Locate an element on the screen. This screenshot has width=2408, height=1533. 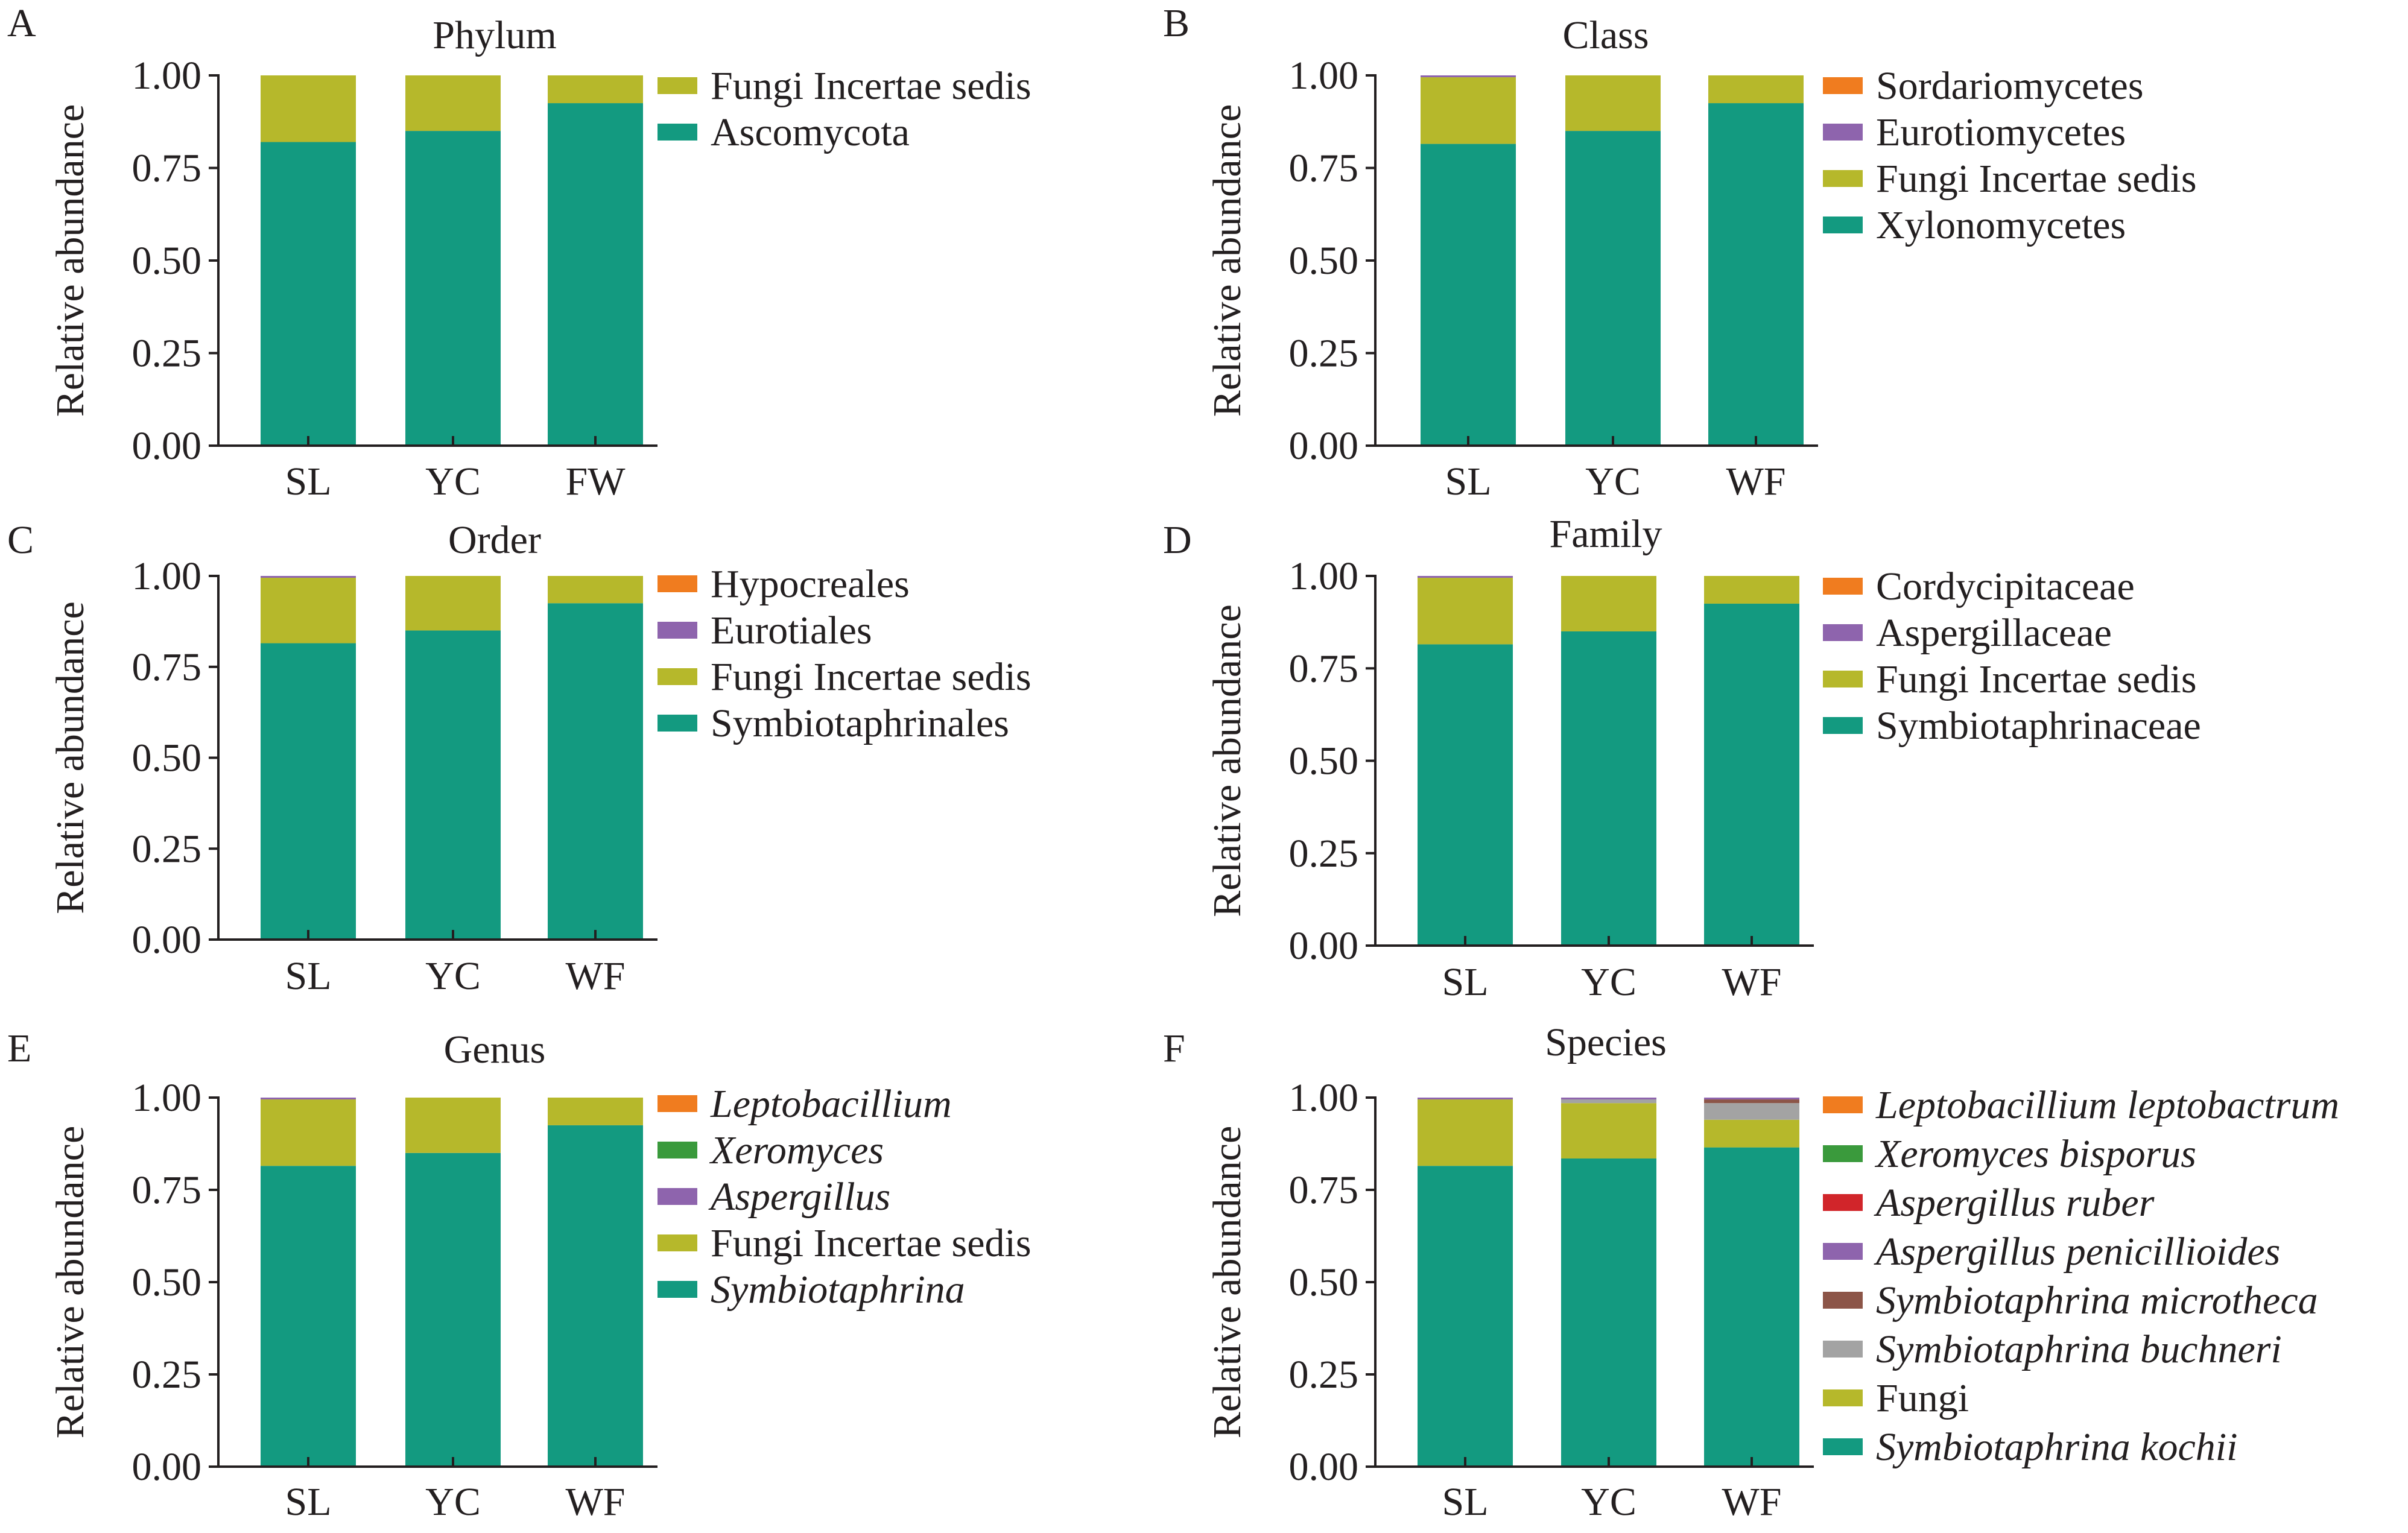
x-tick-label: FW is located at coordinates (596, 482).